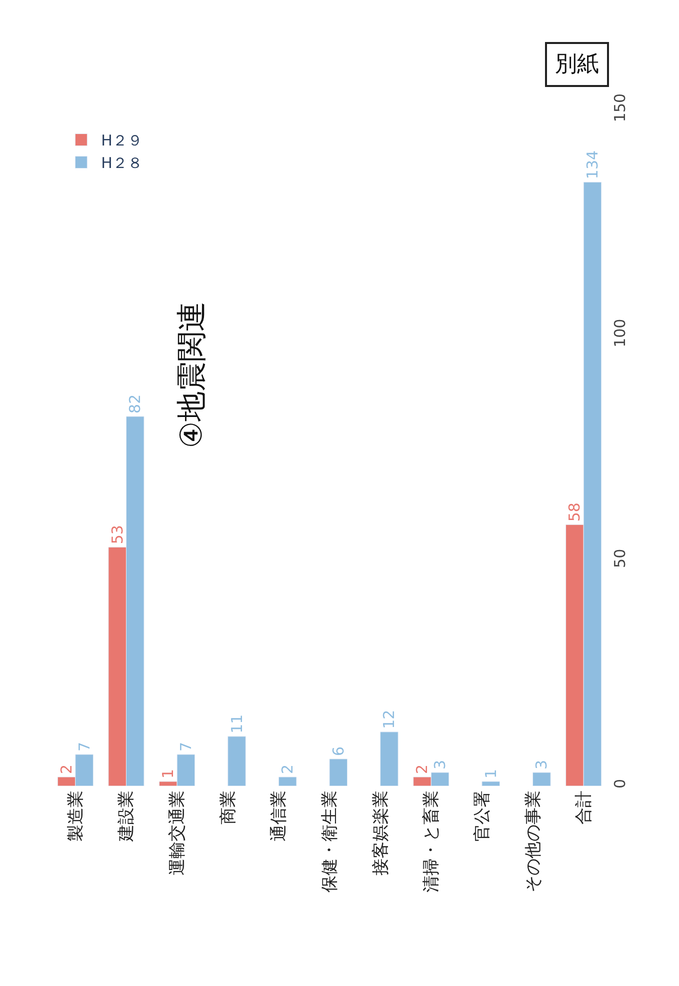  What do you see at coordinates (192, 374) in the screenshot?
I see `text: ④地震関連` at bounding box center [192, 374].